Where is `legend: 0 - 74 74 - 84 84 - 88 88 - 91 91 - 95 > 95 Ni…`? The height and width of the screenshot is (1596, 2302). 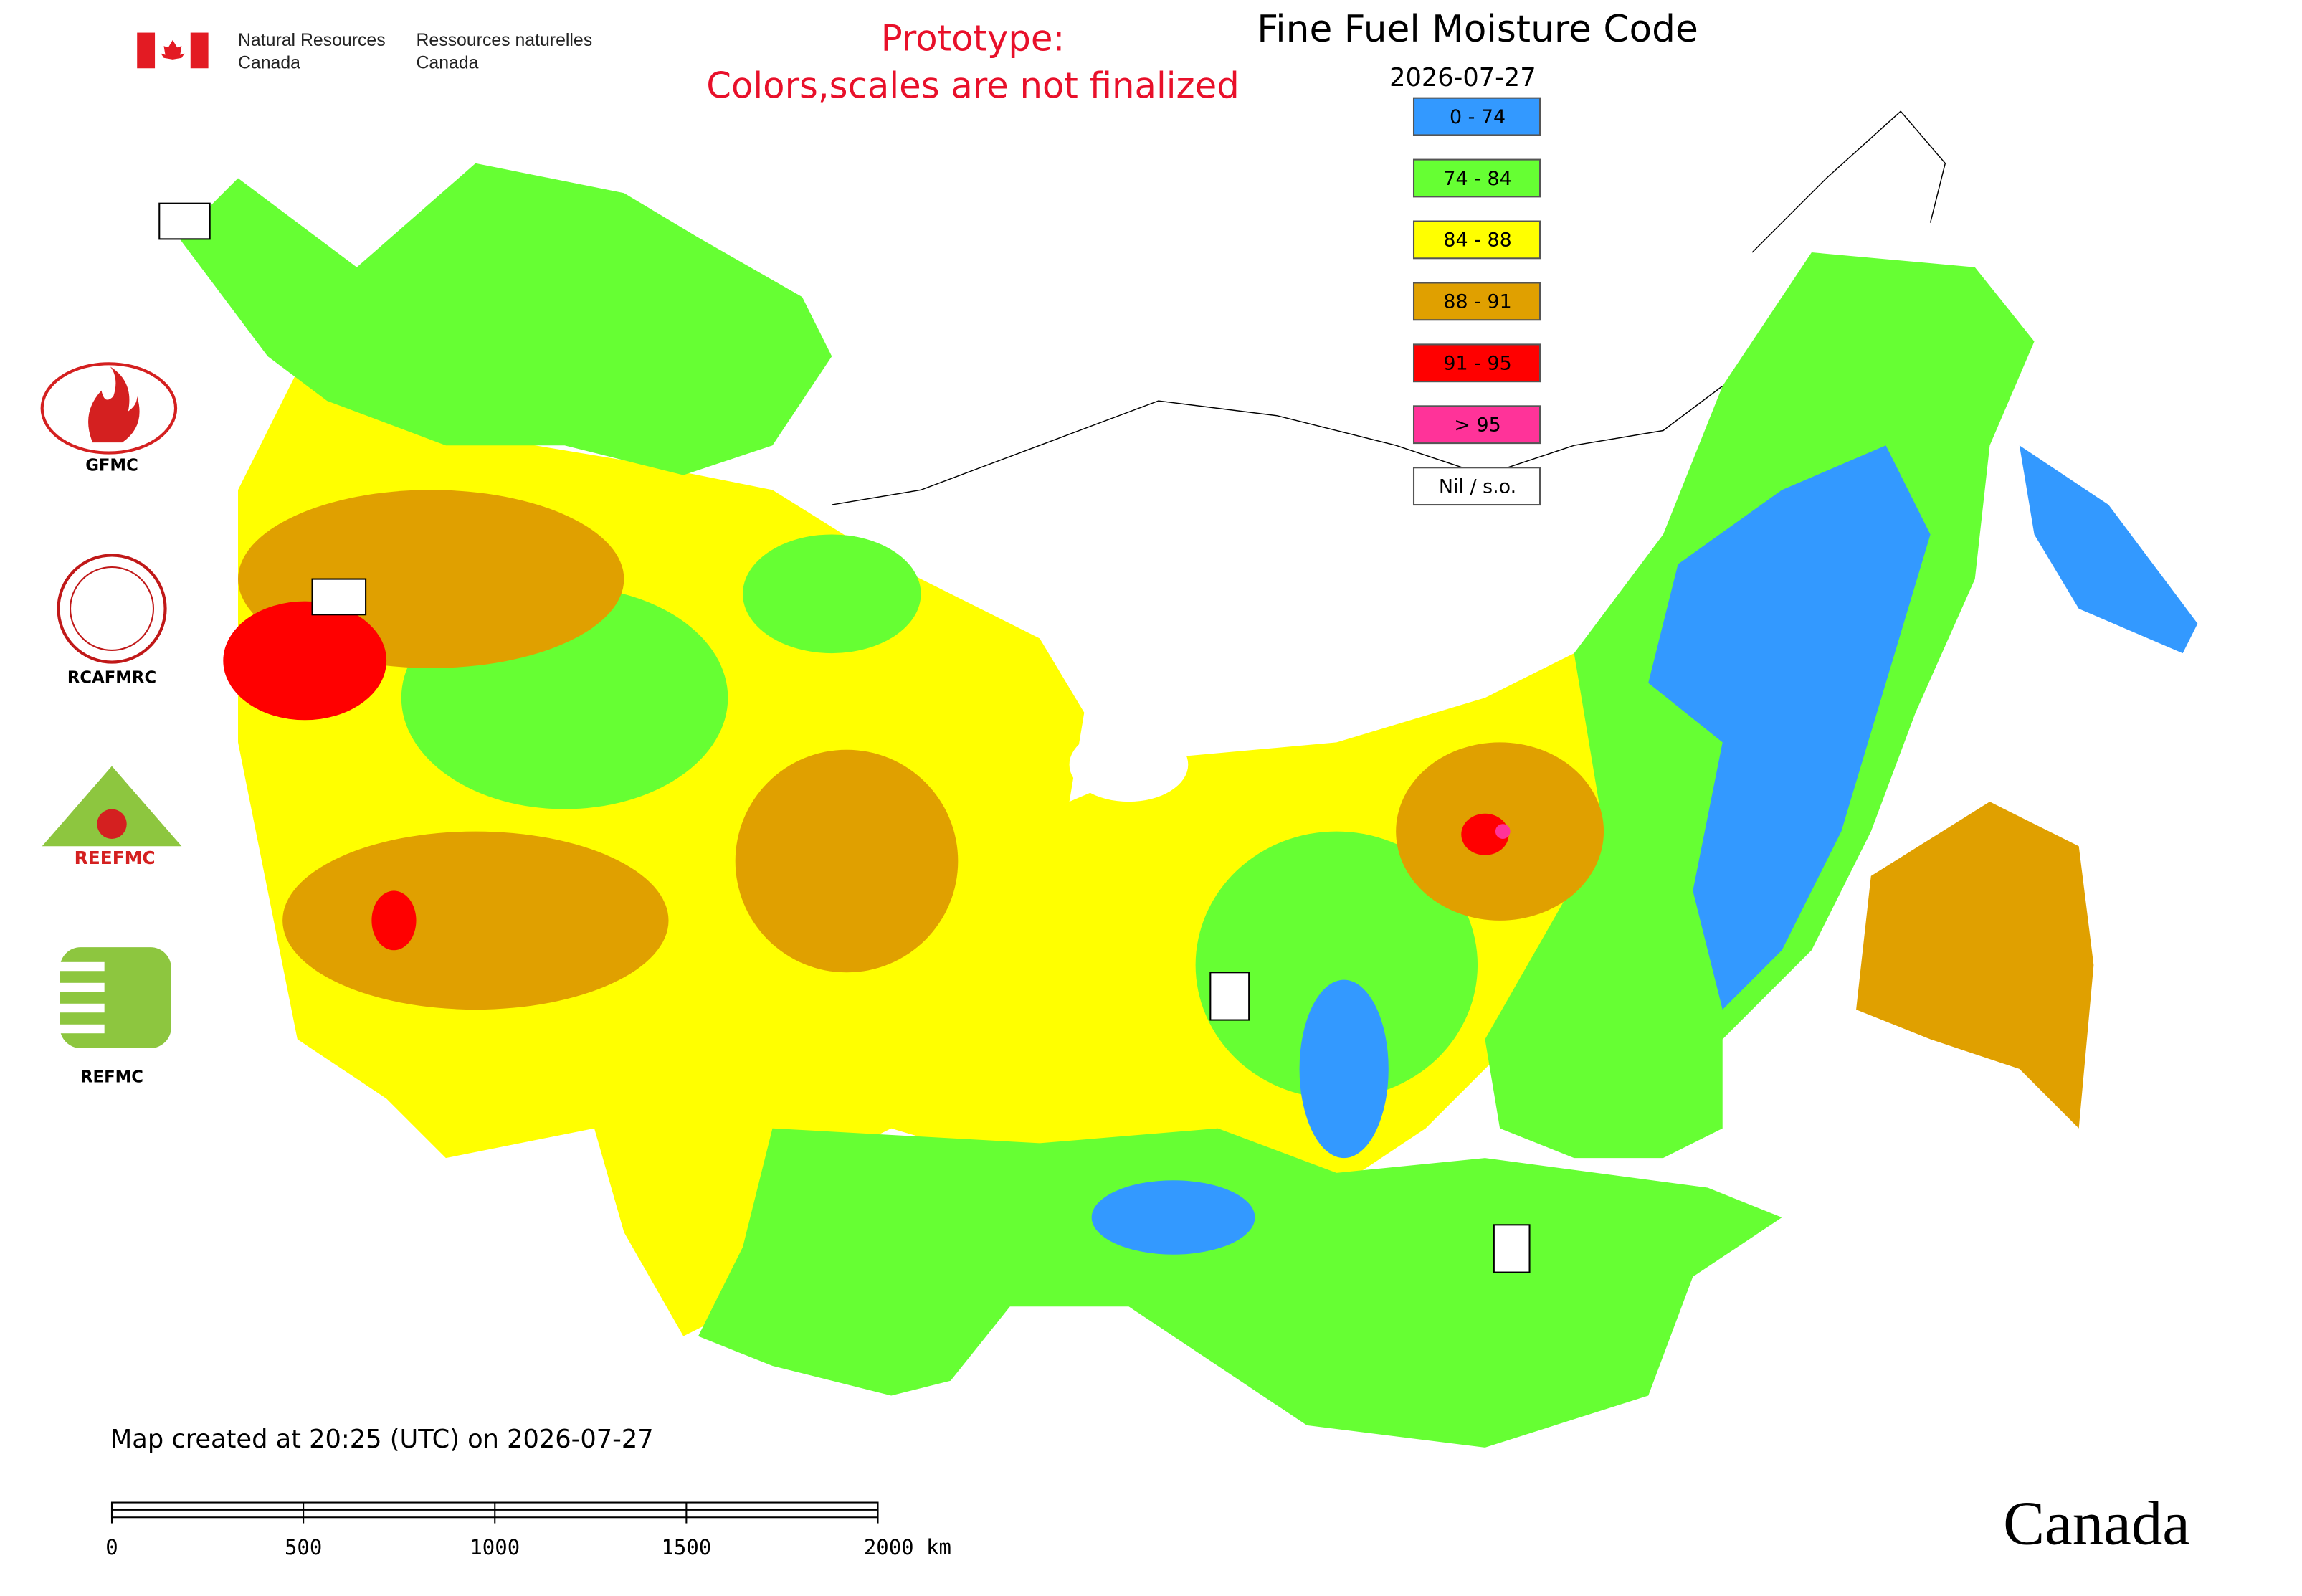
legend: 0 - 74 74 - 84 84 - 88 88 - 91 91 - 95 > 95 Ni… is located at coordinates (1477, 301).